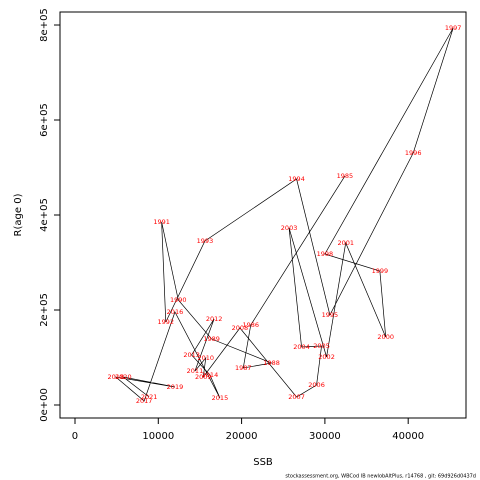 Image resolution: width=480 pixels, height=480 pixels. What do you see at coordinates (220, 398) in the screenshot?
I see `point-label: 2015` at bounding box center [220, 398].